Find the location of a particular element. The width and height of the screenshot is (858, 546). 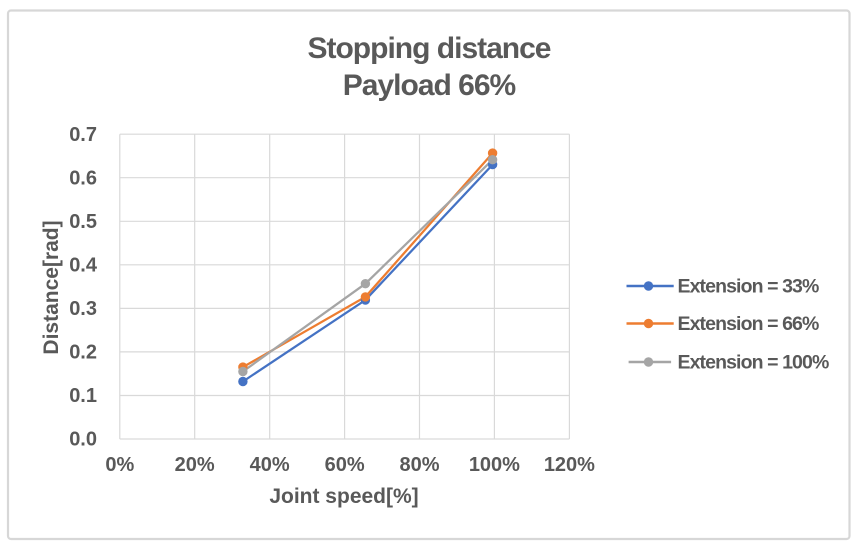

svg-text: 0.4 is located at coordinates (83, 266).